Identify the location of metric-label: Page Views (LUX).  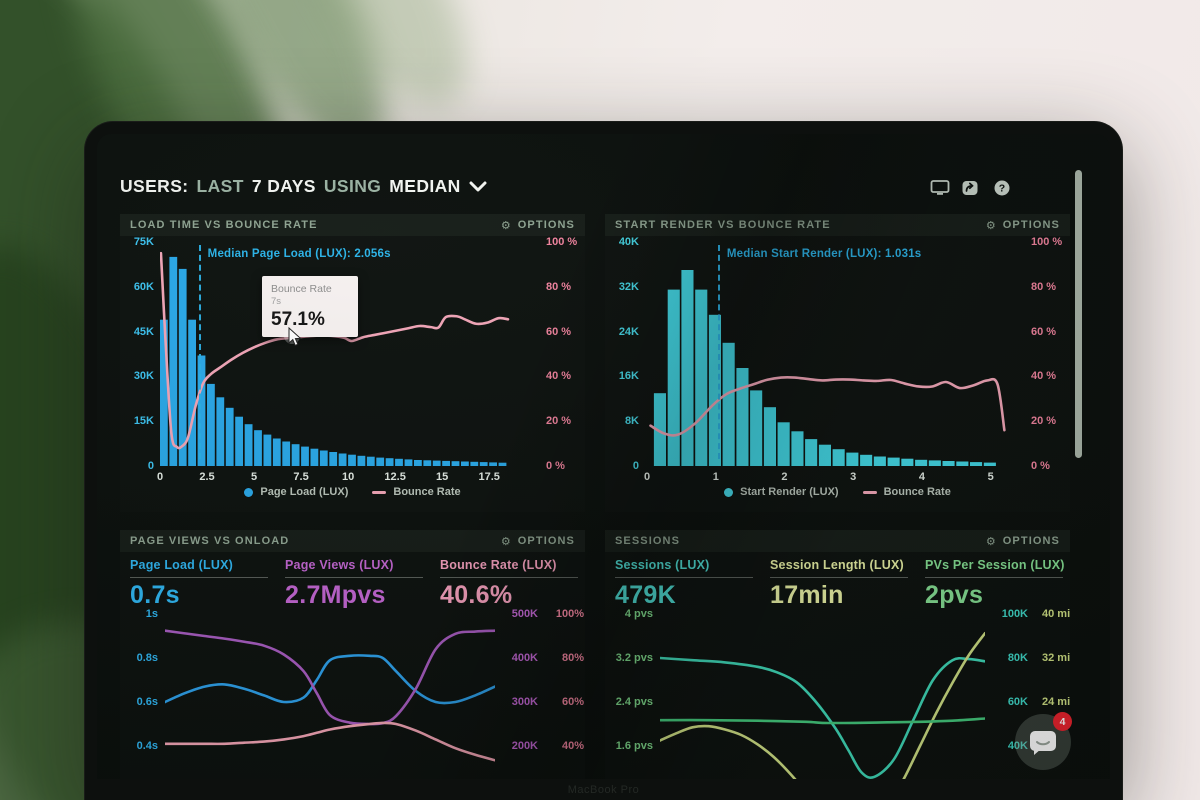
(339, 565).